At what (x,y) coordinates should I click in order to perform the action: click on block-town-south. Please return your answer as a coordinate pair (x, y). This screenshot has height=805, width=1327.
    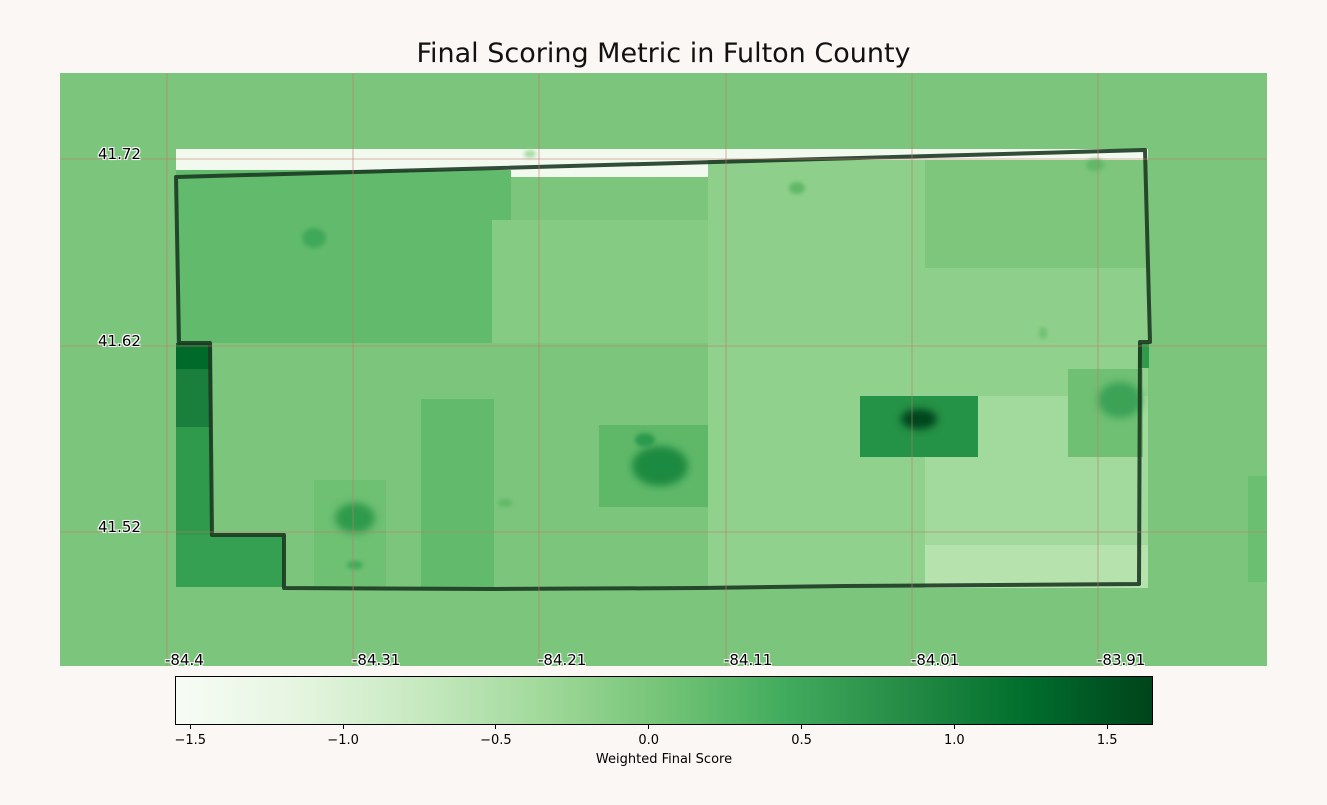
    Looking at the image, I should click on (350, 534).